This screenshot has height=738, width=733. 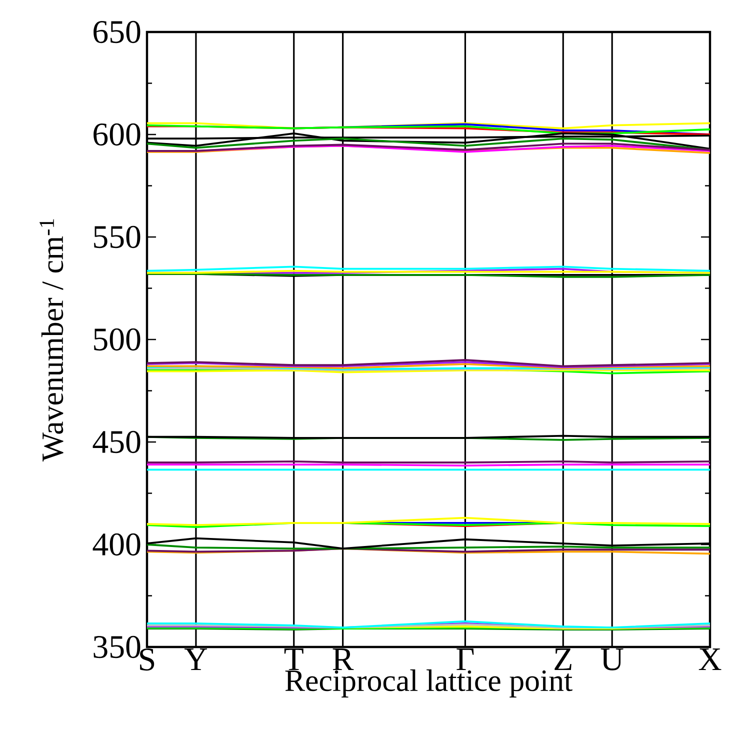 I want to click on x-tick-label: R, so click(x=343, y=659).